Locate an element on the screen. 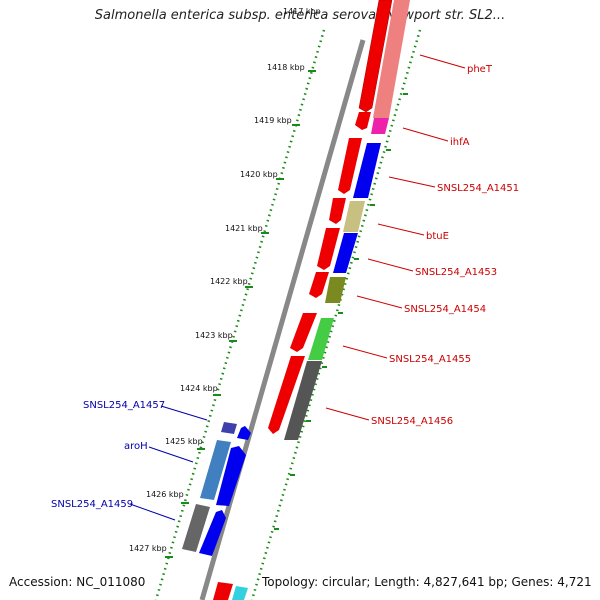  gene-label-pheT: pheT is located at coordinates (480, 69).